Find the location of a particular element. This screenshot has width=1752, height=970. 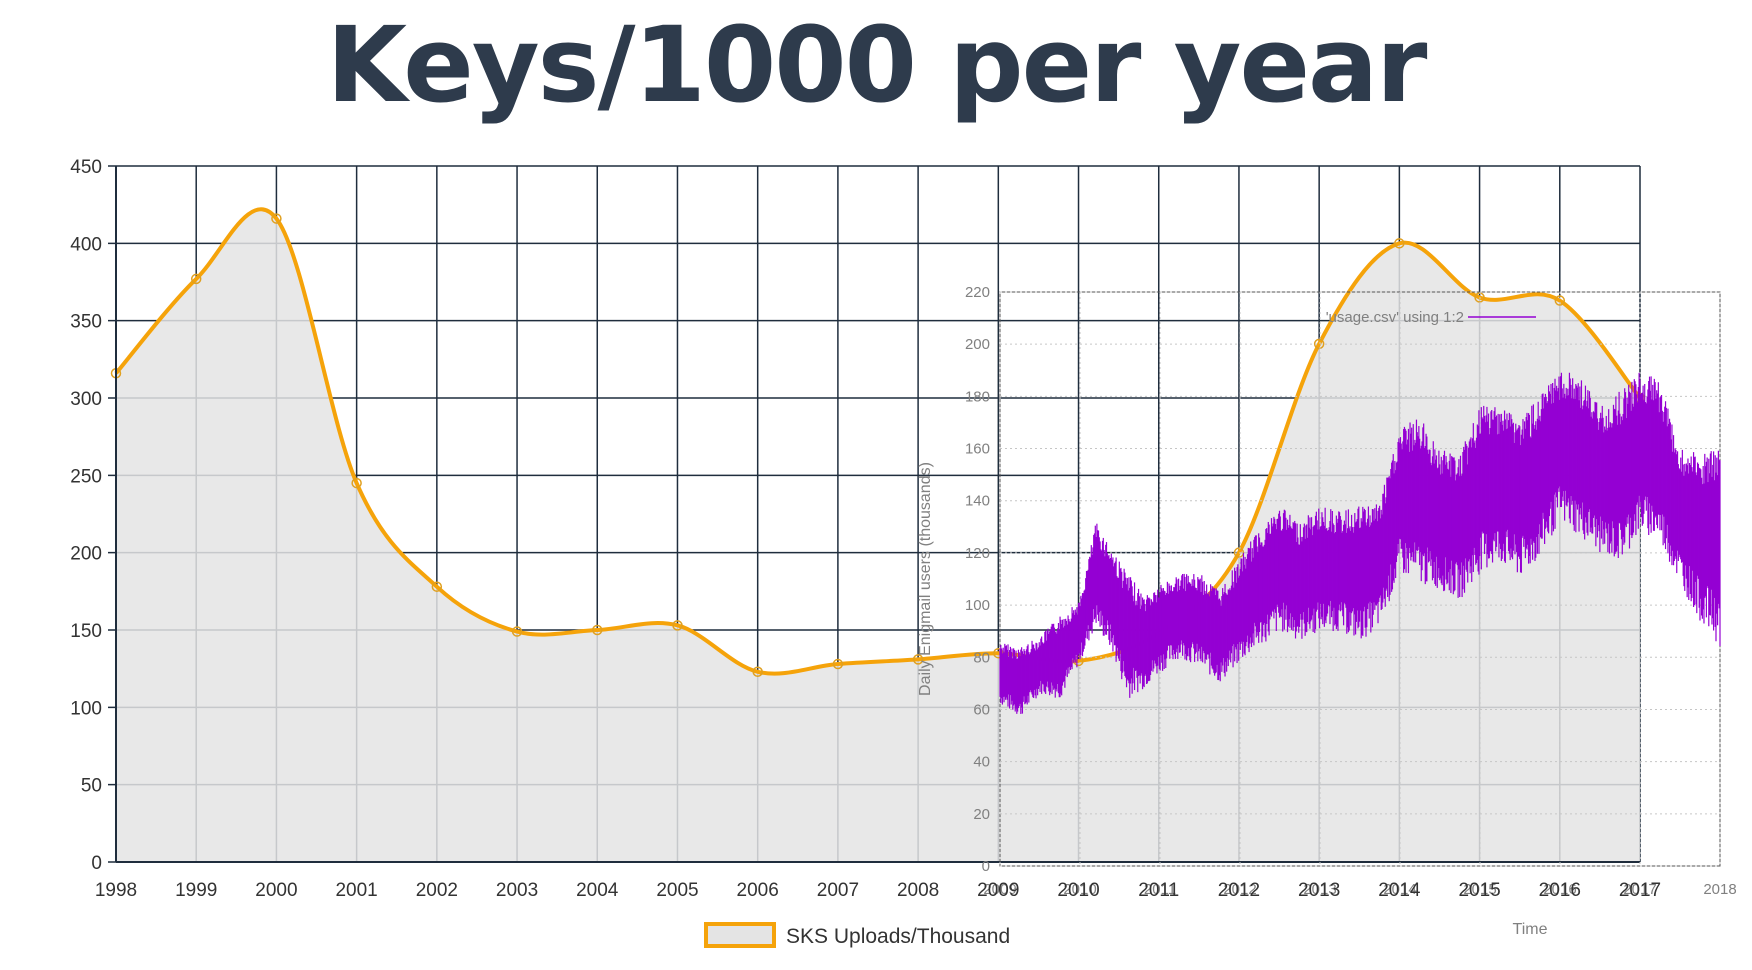

x-tick-label: 2006 is located at coordinates (758, 890).